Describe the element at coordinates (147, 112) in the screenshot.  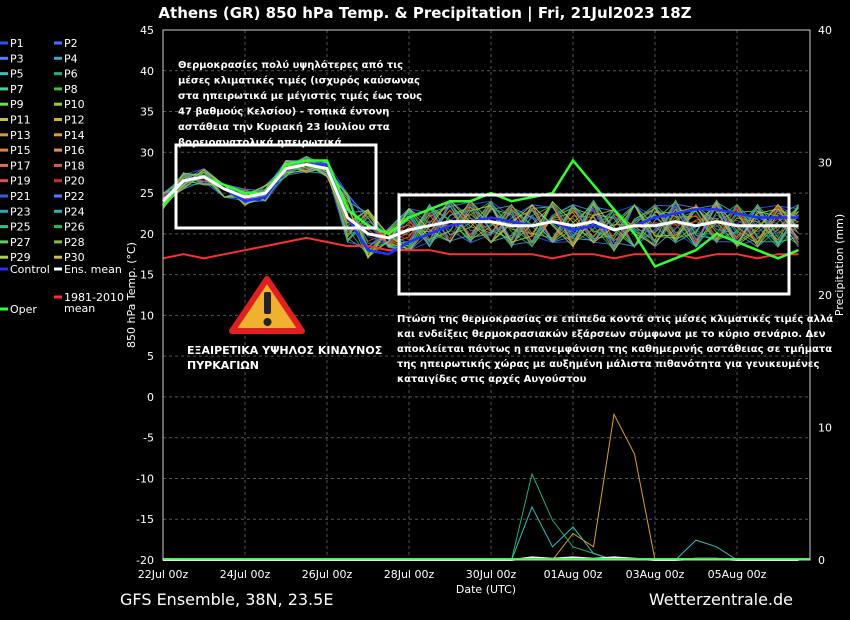
I see `y-tick-label: 35` at that location.